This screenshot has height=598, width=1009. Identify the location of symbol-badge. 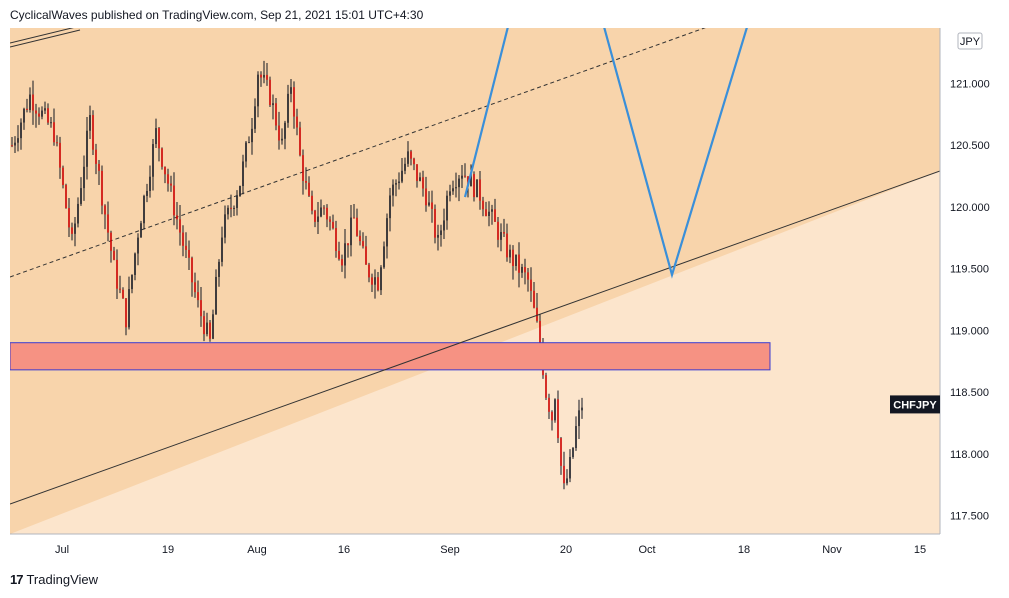
(915, 404).